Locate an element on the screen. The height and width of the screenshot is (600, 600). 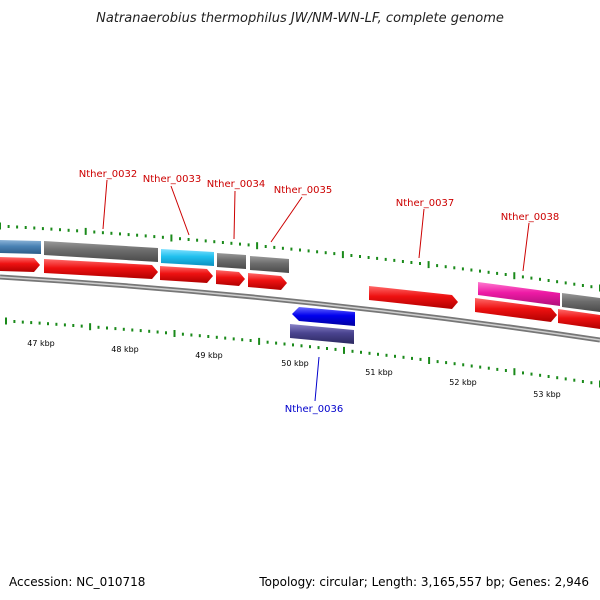
gene-label: Nther_0038 is located at coordinates (530, 217).